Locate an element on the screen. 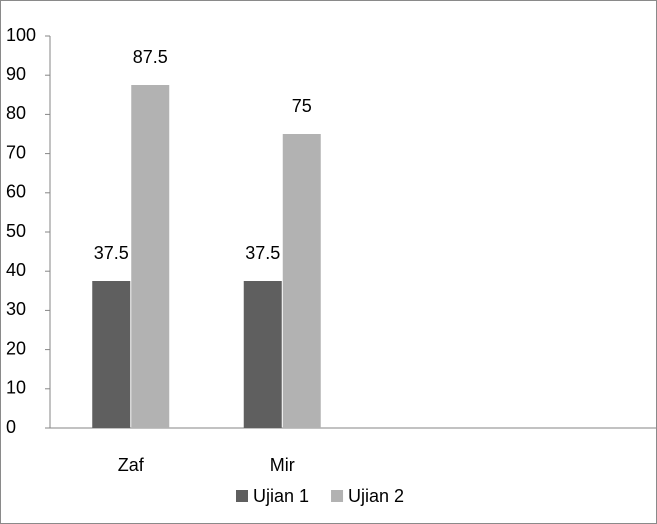 Image resolution: width=657 pixels, height=524 pixels. y-tick-label: 70 is located at coordinates (16, 152).